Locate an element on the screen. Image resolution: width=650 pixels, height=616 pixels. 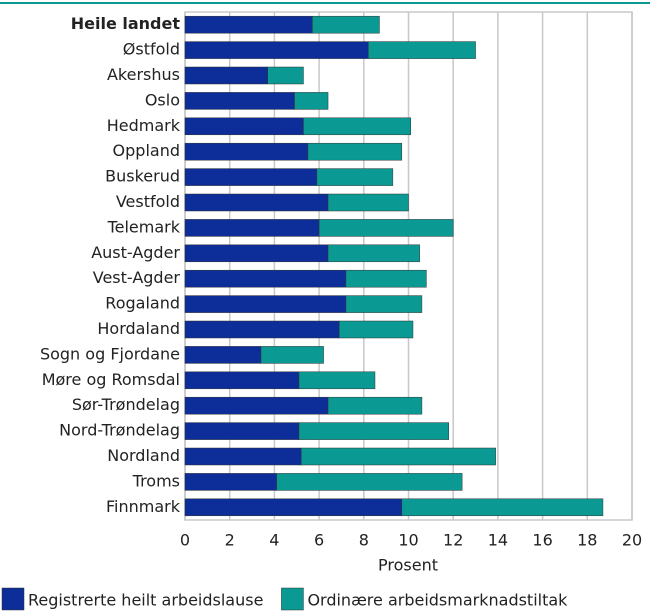
y-tick-label: Nord-Trøndelag is located at coordinates (119, 430).